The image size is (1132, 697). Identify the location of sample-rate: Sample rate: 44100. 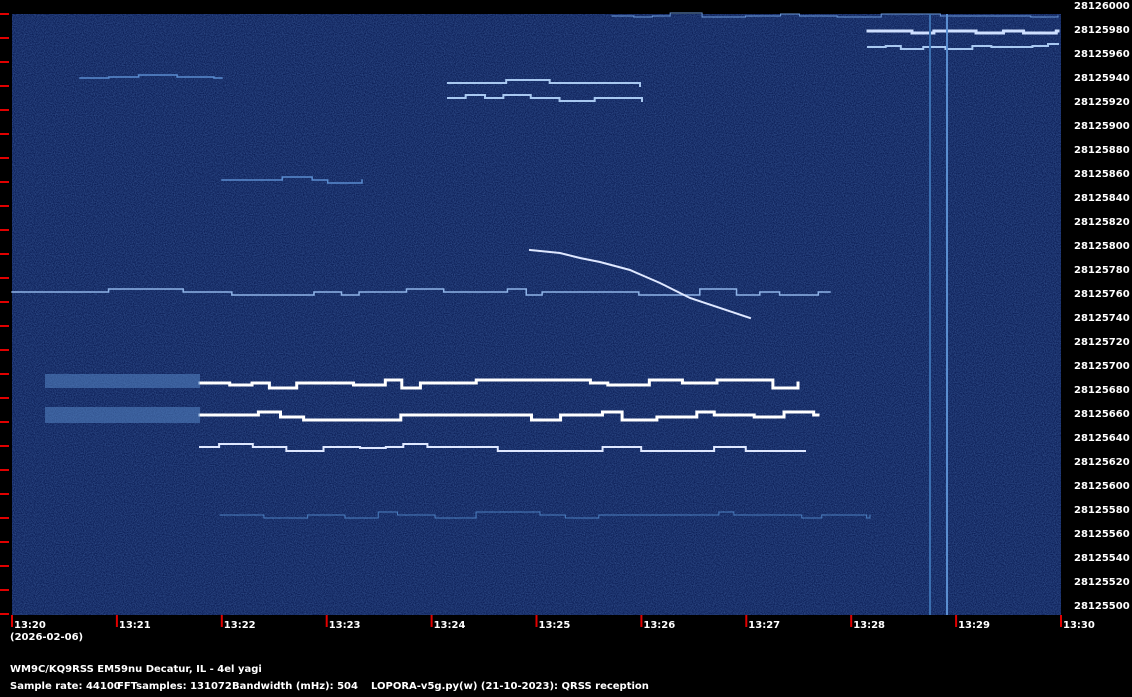
(65, 686).